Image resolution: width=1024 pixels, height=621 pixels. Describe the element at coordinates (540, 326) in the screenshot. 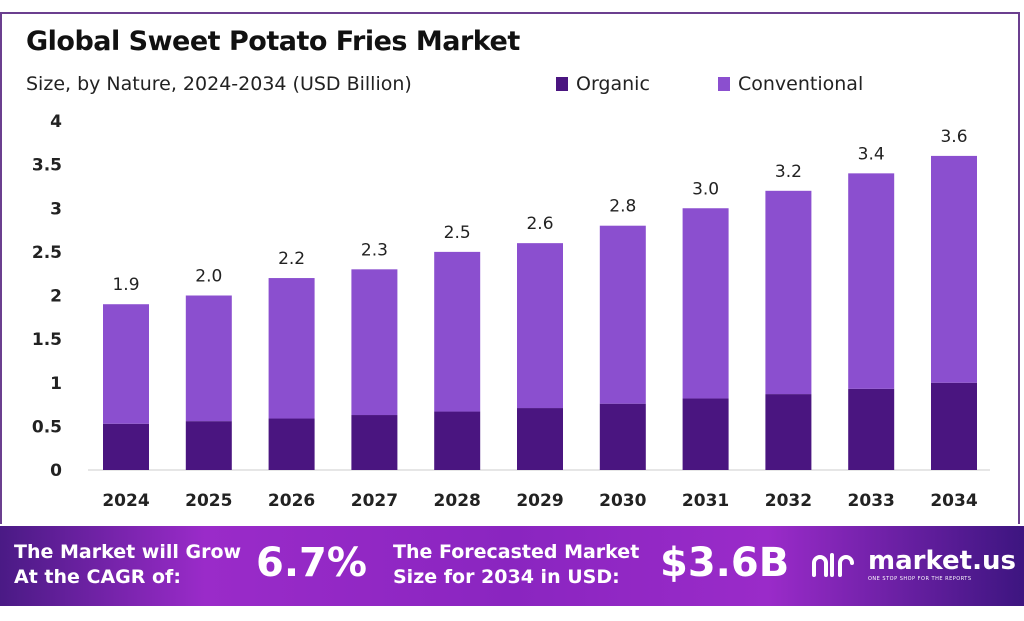

I see `bar-conventional-2029` at that location.